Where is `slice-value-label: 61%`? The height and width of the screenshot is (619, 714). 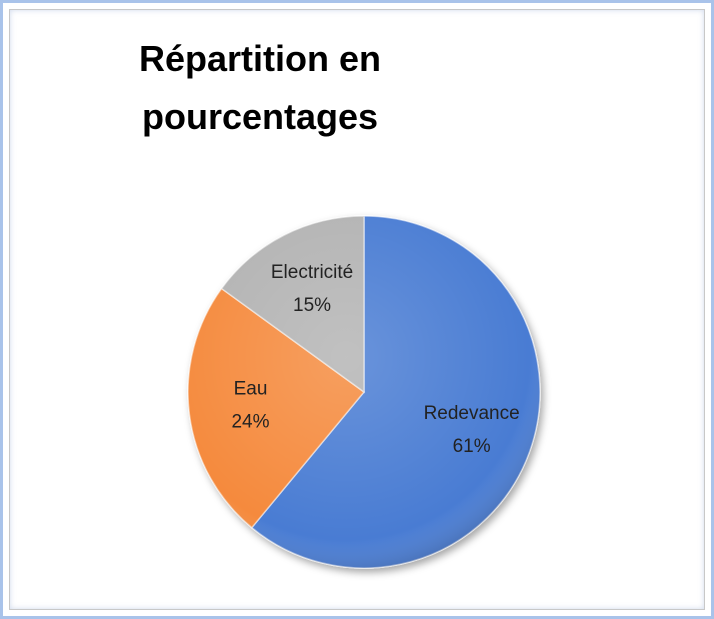
slice-value-label: 61% is located at coordinates (472, 446).